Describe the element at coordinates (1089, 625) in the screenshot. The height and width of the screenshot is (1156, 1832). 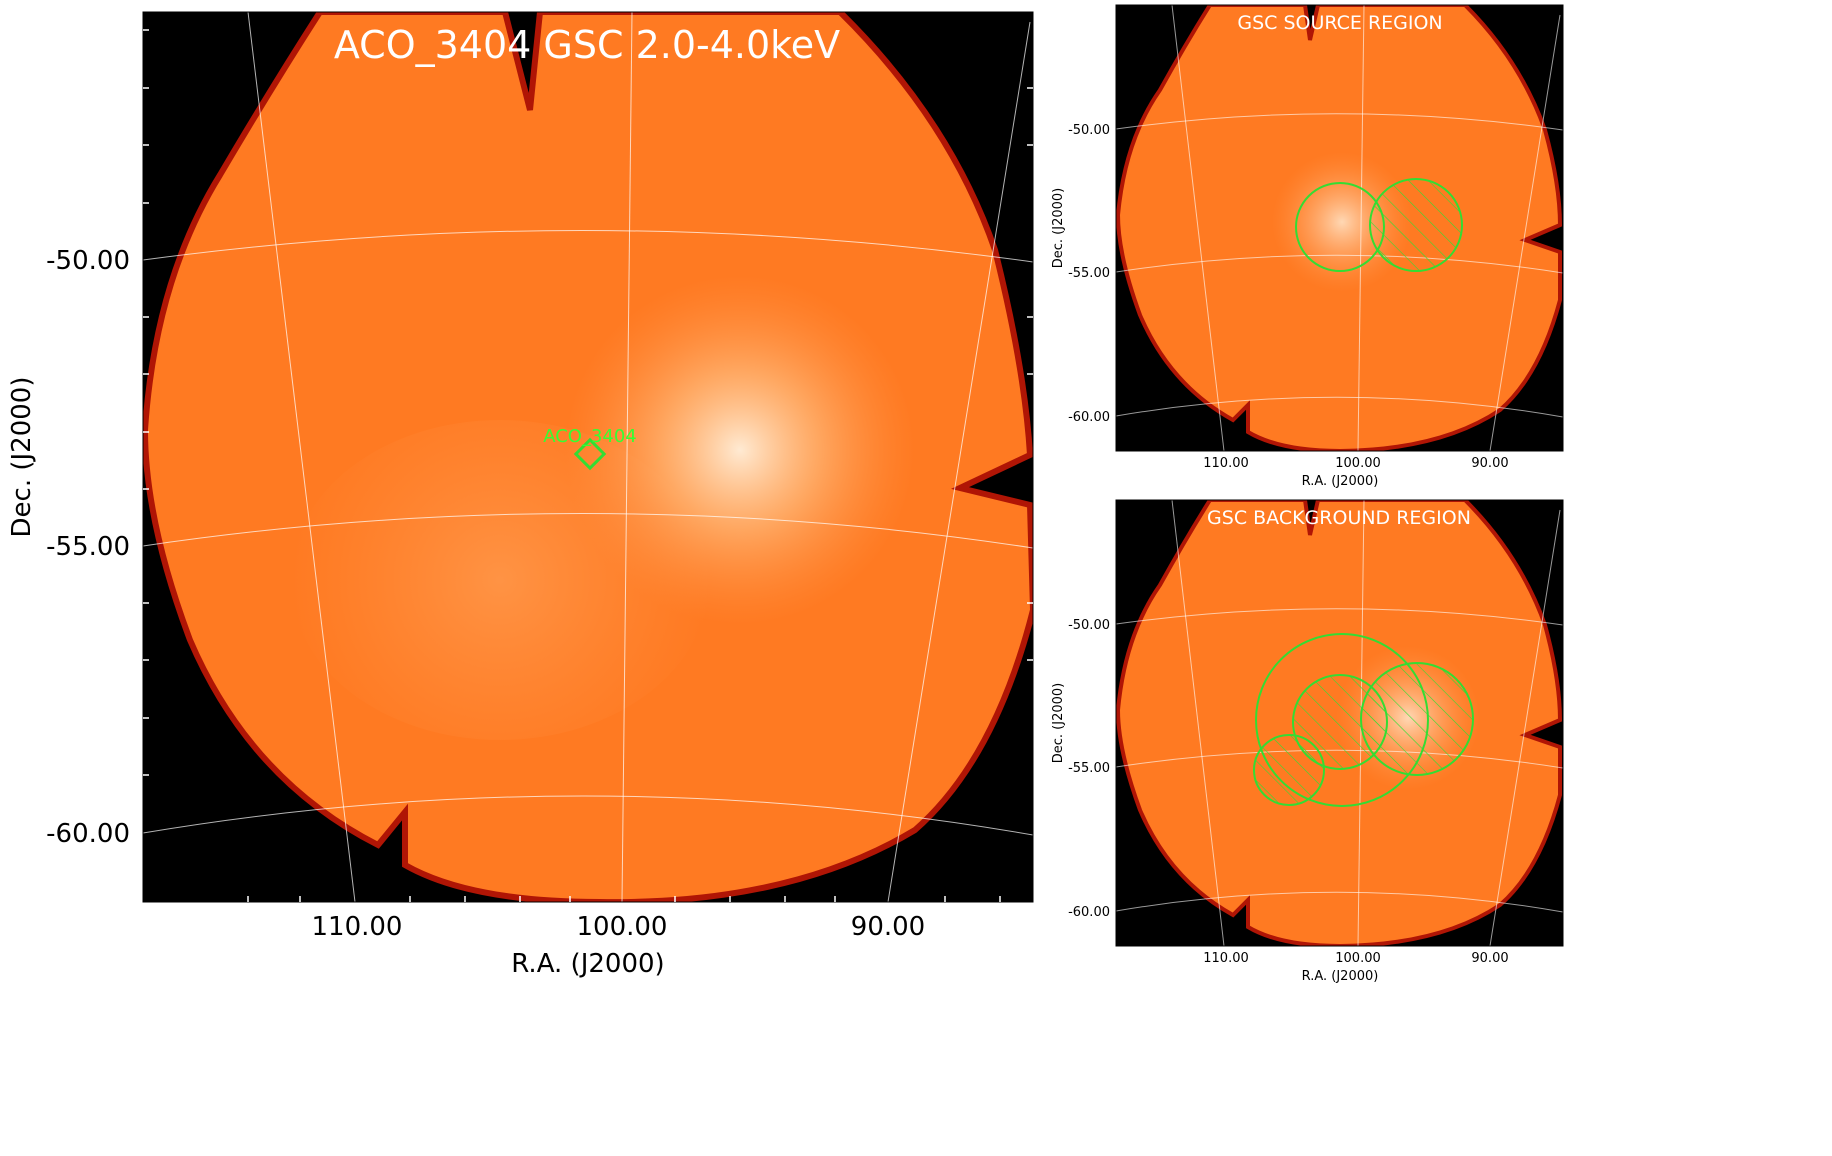
I see `background-dec-tick-label: -50.00` at that location.